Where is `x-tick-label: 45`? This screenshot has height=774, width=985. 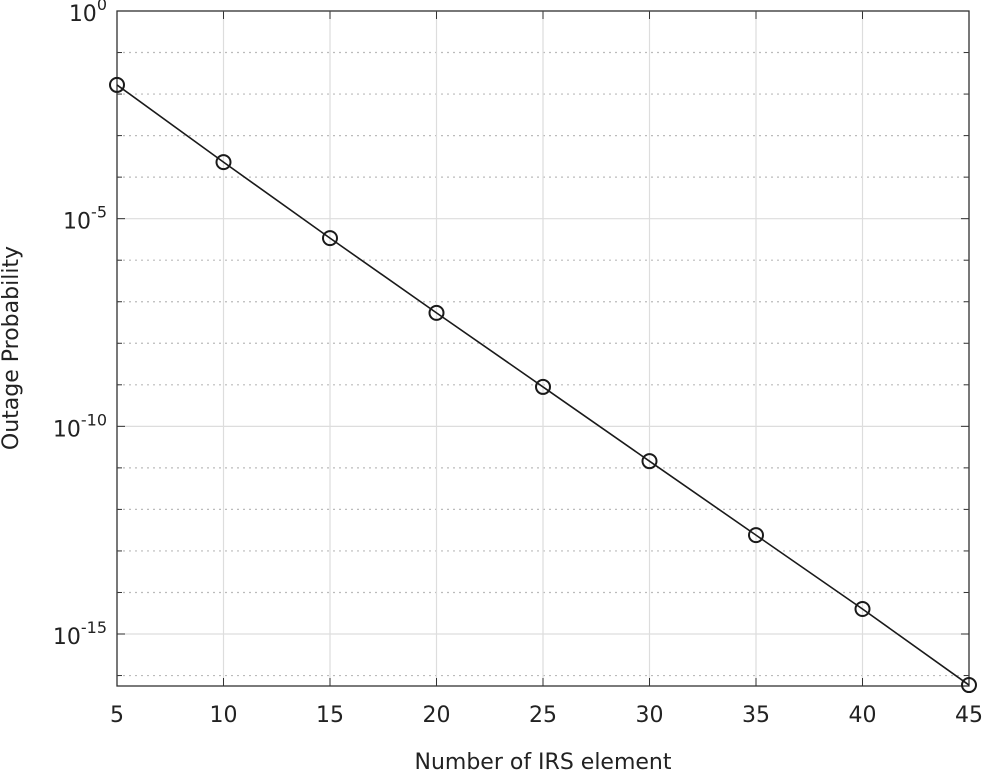 x-tick-label: 45 is located at coordinates (969, 715).